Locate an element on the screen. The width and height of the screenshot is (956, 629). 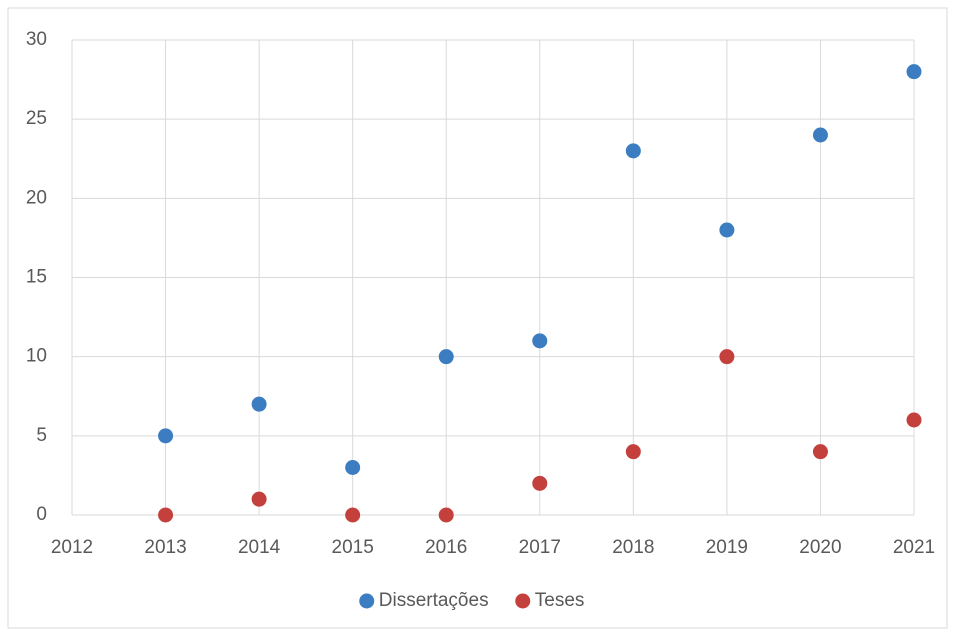
y-tick-label: 10 is located at coordinates (36, 356).